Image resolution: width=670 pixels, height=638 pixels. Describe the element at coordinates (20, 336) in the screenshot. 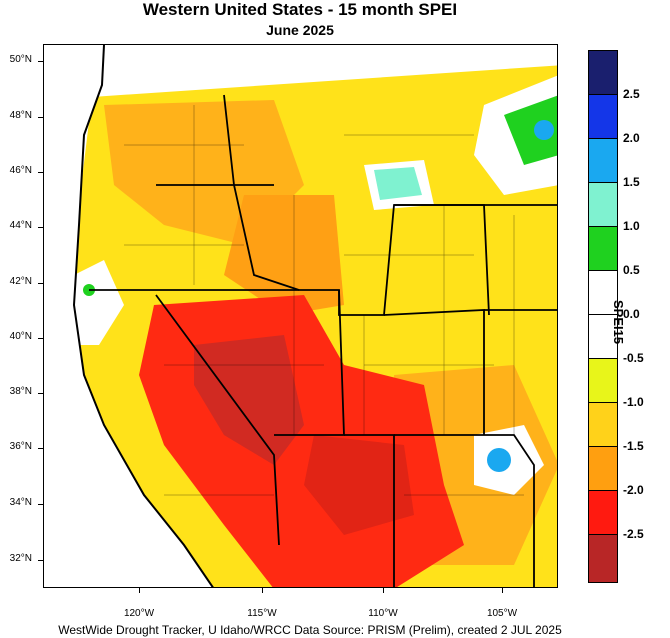

I see `lat-label: 40°N` at that location.